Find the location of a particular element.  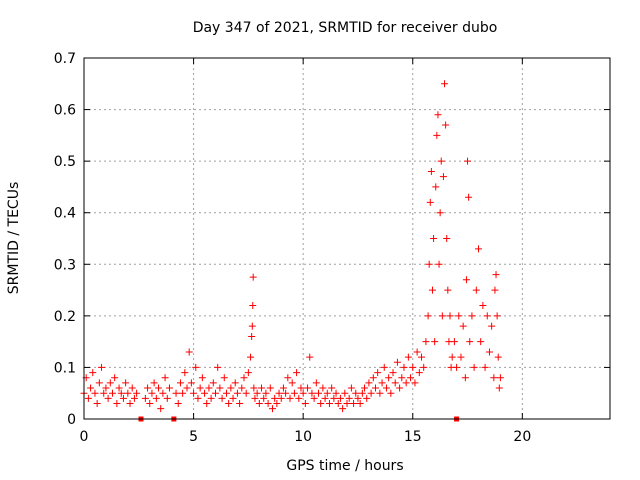

y-tick-label: 0 is located at coordinates (71, 420).